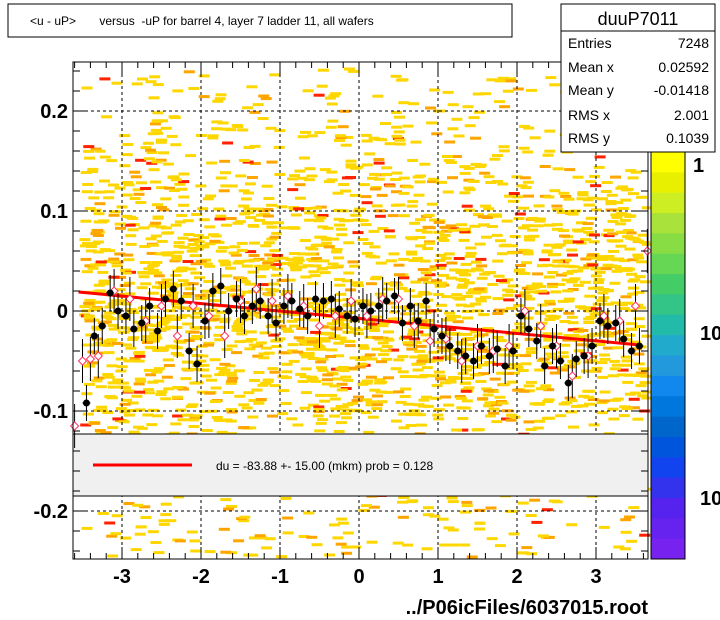 This screenshot has width=720, height=620. Describe the element at coordinates (589, 115) in the screenshot. I see `stats-label-rms-x: RMS x` at that location.